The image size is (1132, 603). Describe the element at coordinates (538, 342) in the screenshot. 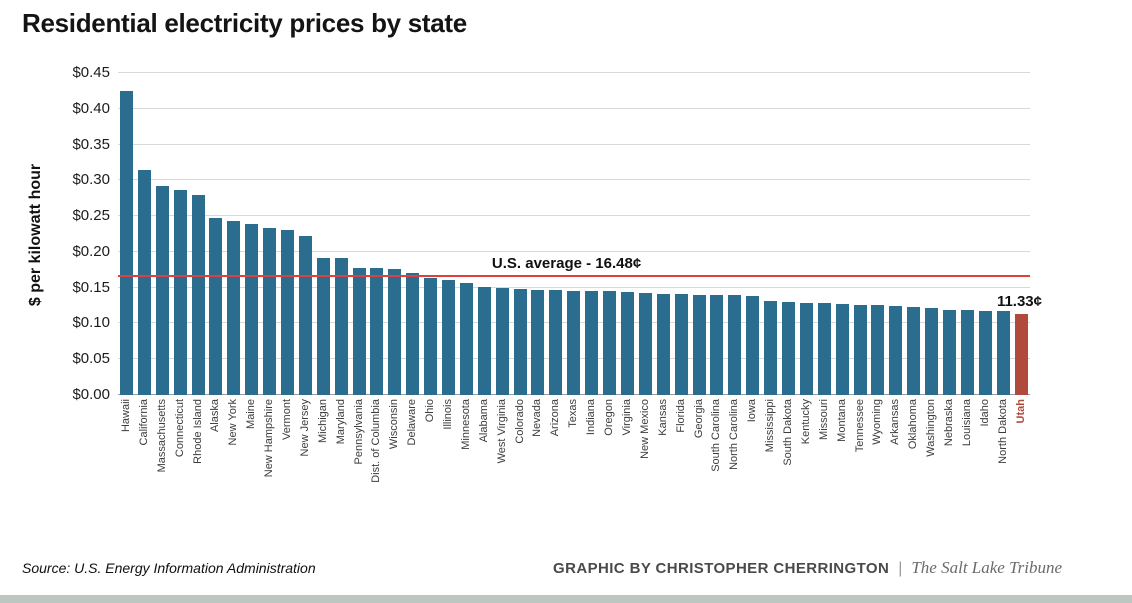

I see `bar-nevada` at that location.